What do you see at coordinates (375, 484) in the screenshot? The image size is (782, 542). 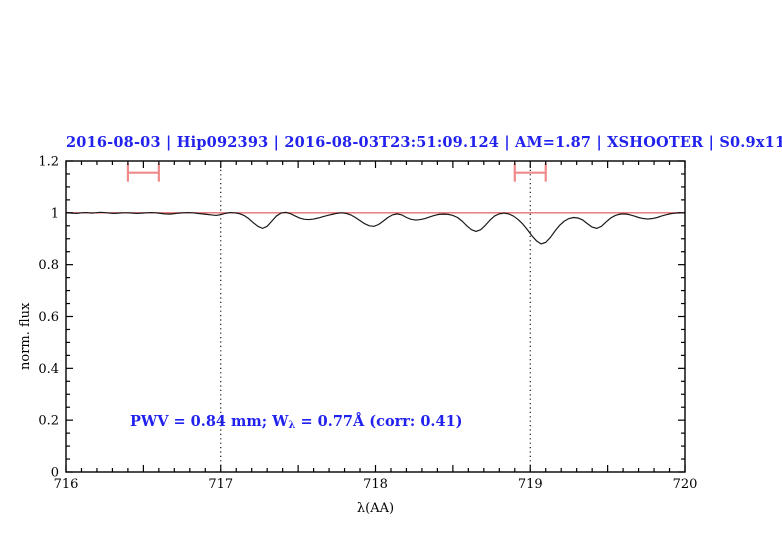 I see `svg-text: 718` at bounding box center [375, 484].